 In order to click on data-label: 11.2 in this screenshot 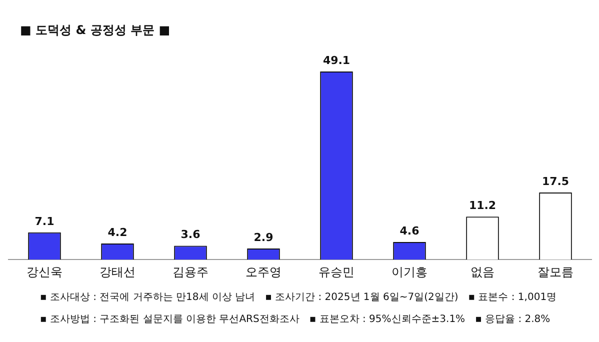, I will do `click(482, 205)`.